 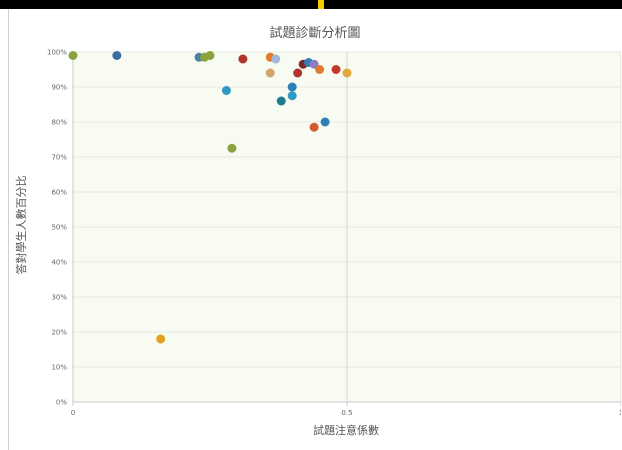 I want to click on chart-title: 試題診斷分析圖, so click(x=314, y=33).